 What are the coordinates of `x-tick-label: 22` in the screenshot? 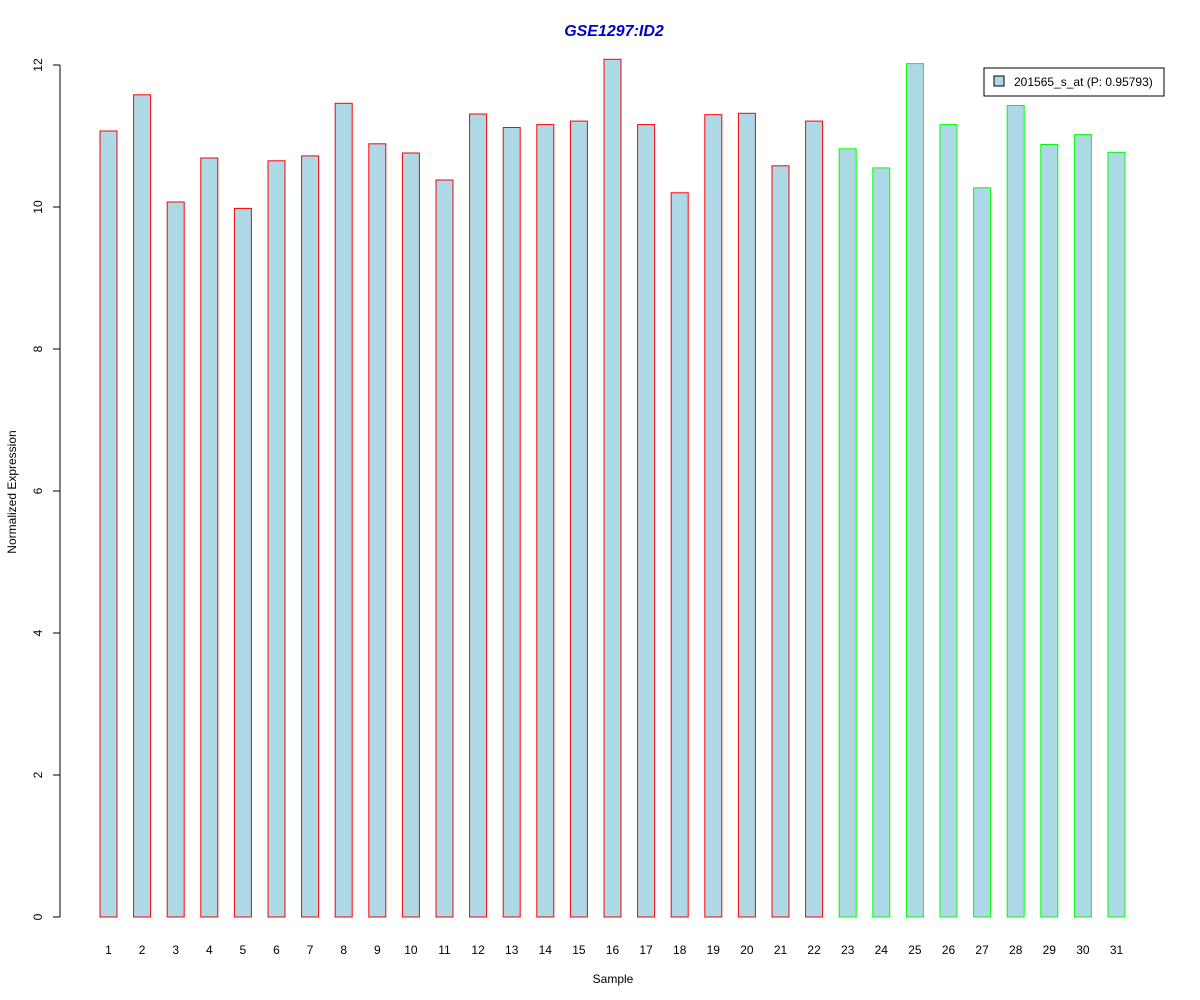 It's located at (814, 950).